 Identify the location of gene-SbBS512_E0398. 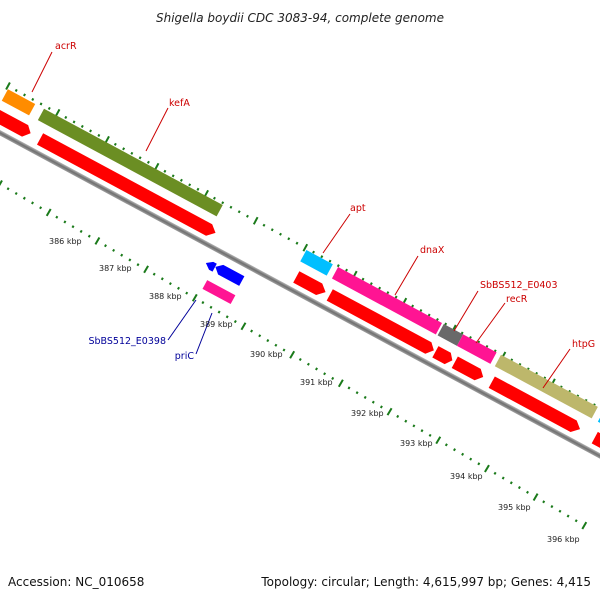
(219, 292).